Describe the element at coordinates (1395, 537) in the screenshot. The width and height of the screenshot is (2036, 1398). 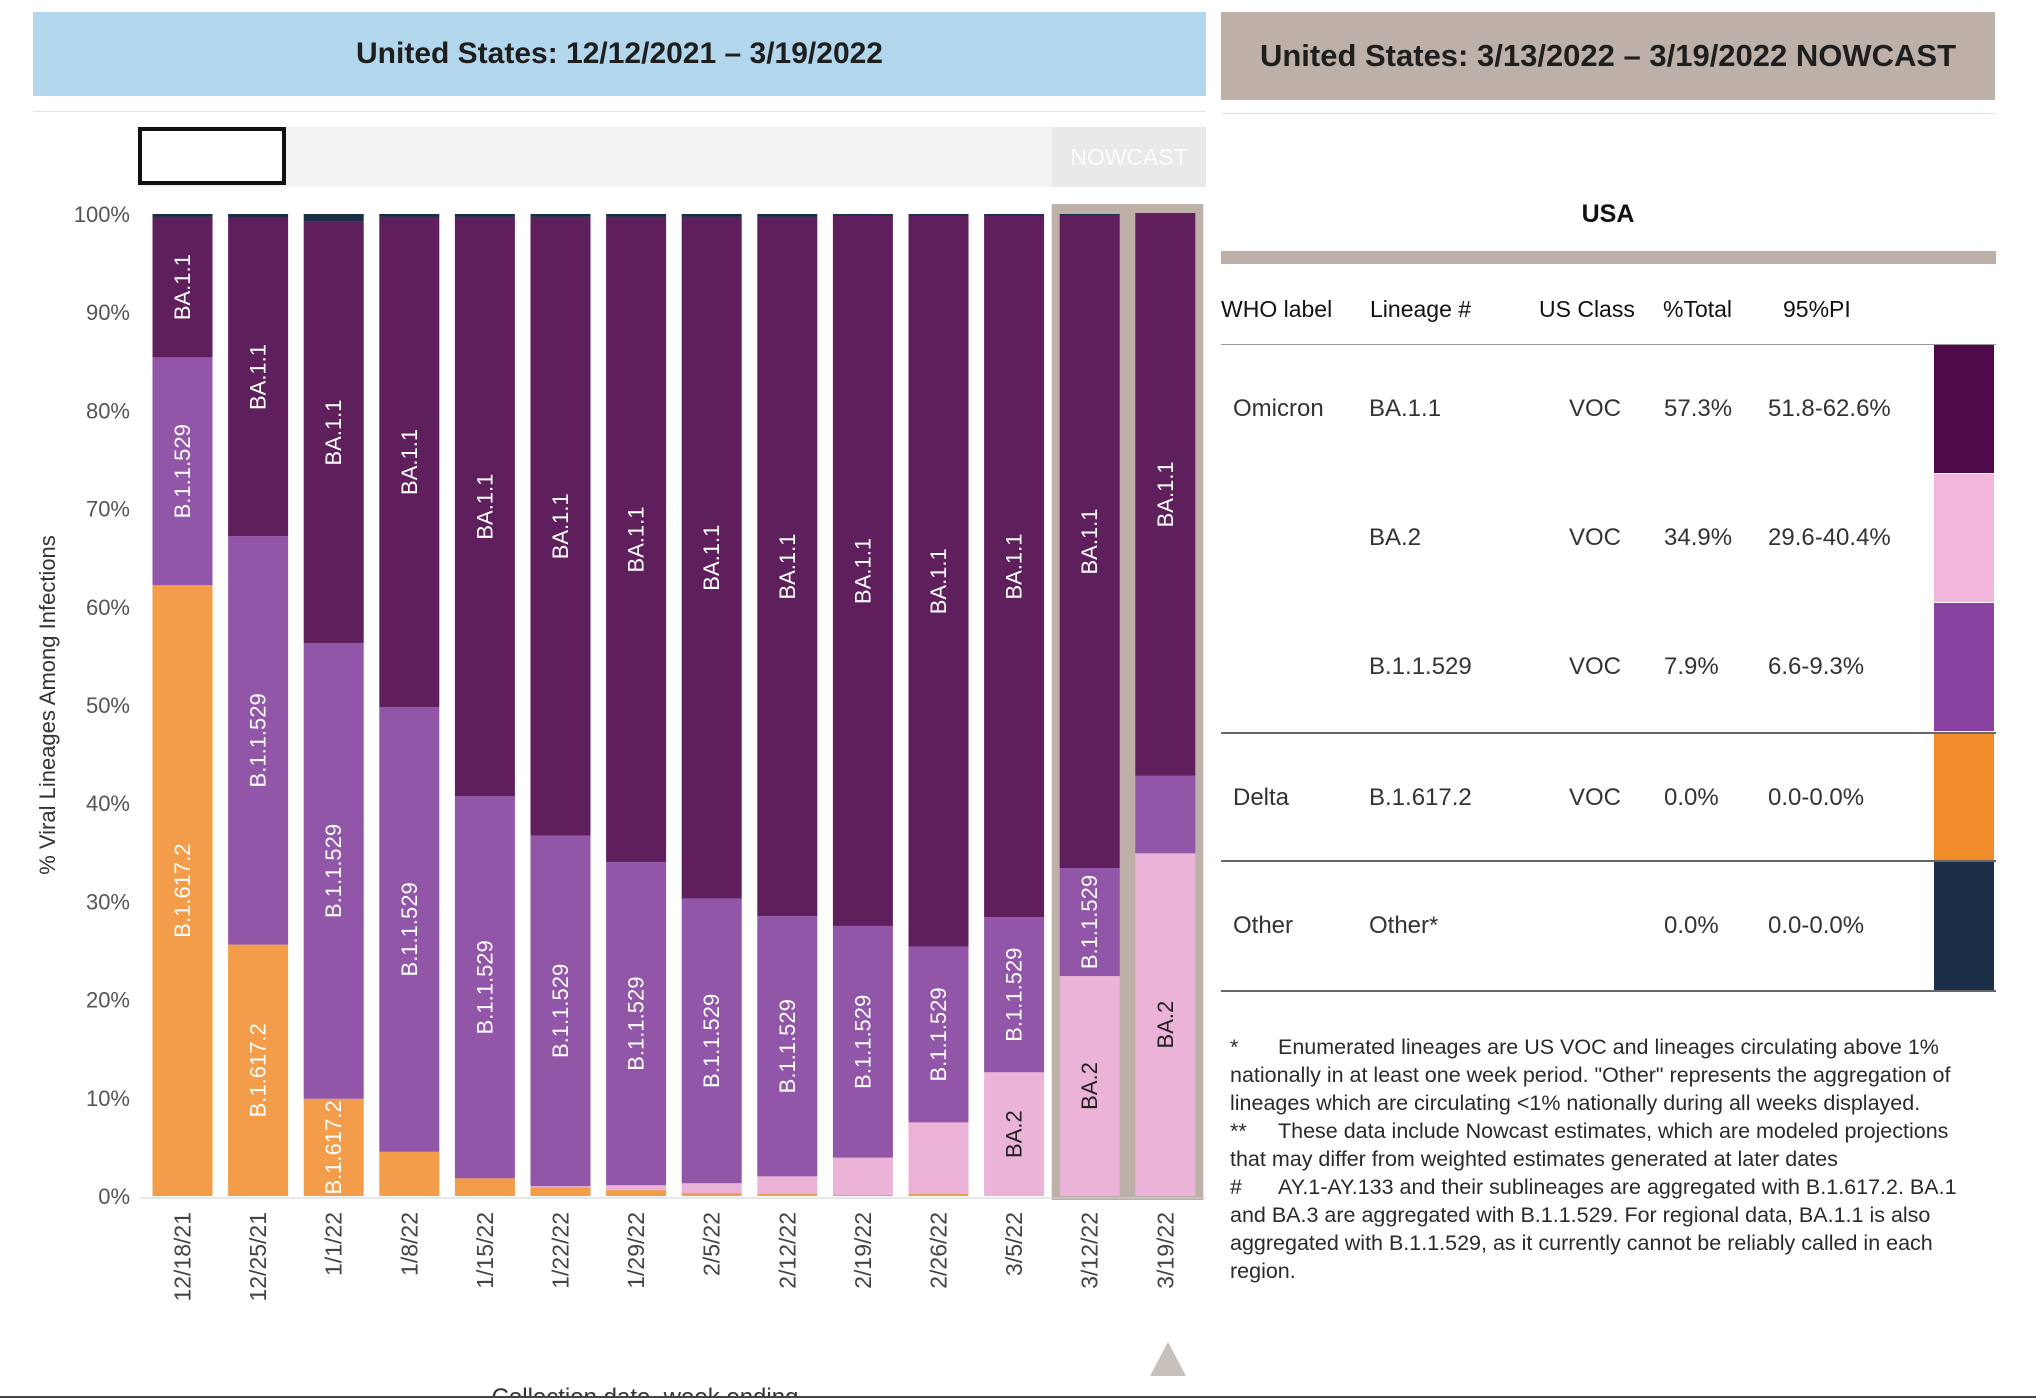
I see `lineage: BA.2` at that location.